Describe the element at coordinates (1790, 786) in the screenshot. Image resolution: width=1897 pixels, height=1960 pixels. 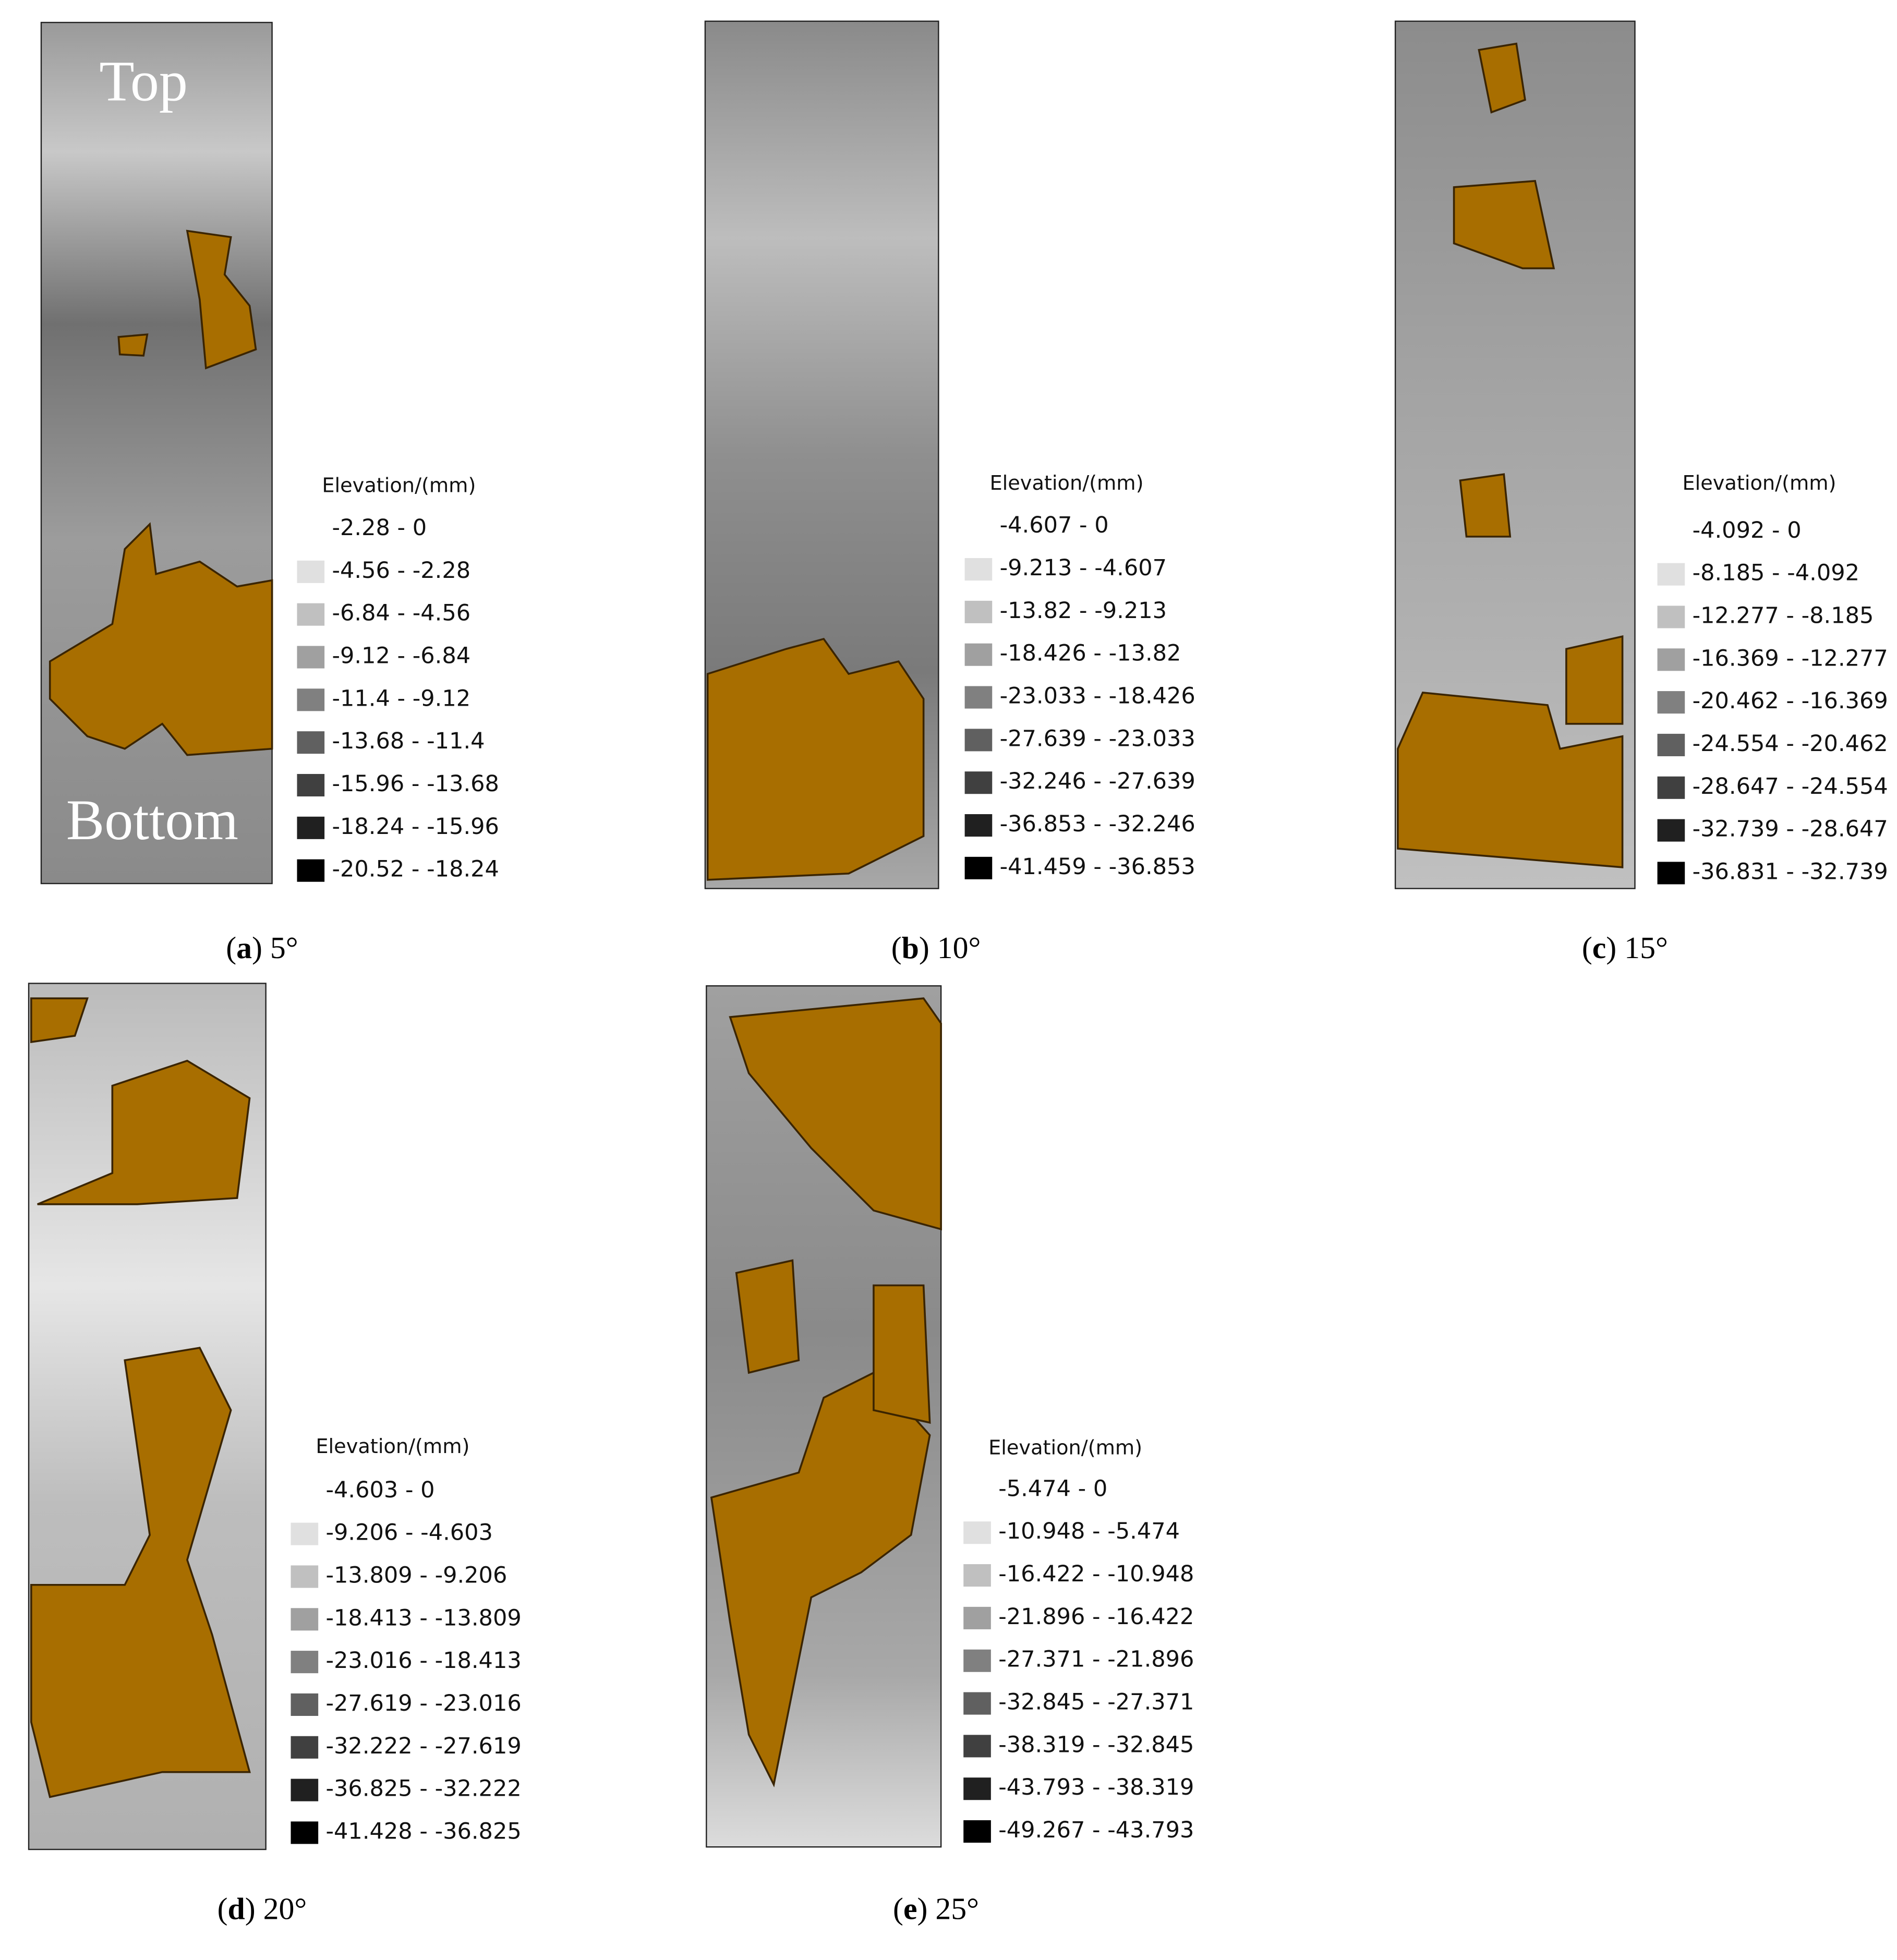
I see `legend-item: -28.647 - -24.554` at that location.